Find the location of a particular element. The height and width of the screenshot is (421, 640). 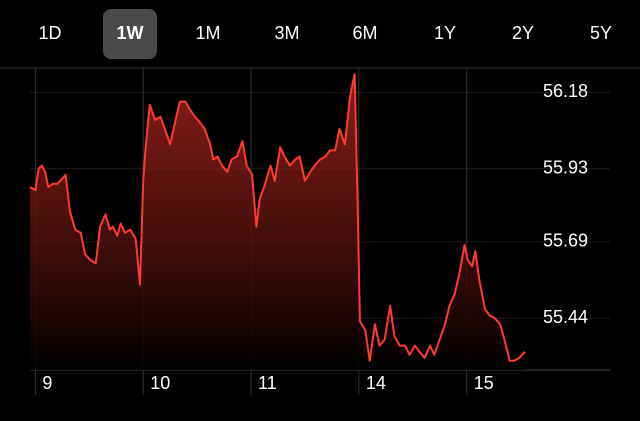

y-tick-label: 55.44 is located at coordinates (565, 317).